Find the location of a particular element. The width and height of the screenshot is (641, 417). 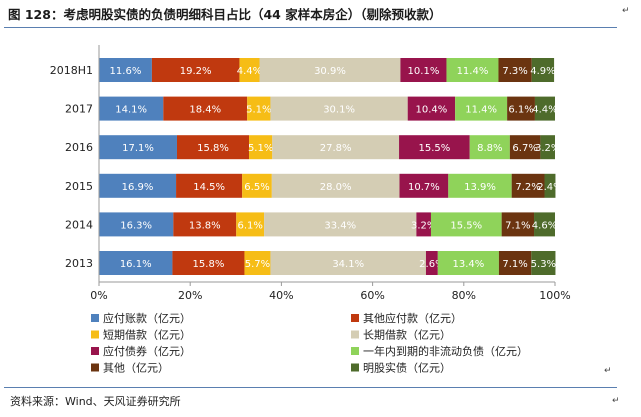

bar-2016-s7 is located at coordinates (547, 147).